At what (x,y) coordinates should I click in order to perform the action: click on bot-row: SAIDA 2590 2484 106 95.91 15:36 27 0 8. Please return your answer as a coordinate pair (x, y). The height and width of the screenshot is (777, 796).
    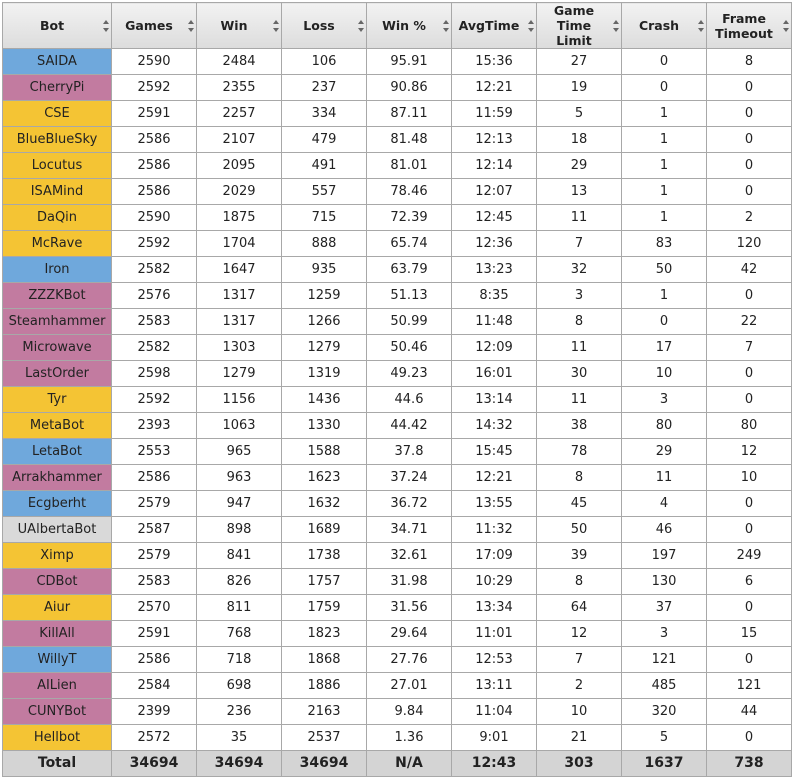
    Looking at the image, I should click on (397, 61).